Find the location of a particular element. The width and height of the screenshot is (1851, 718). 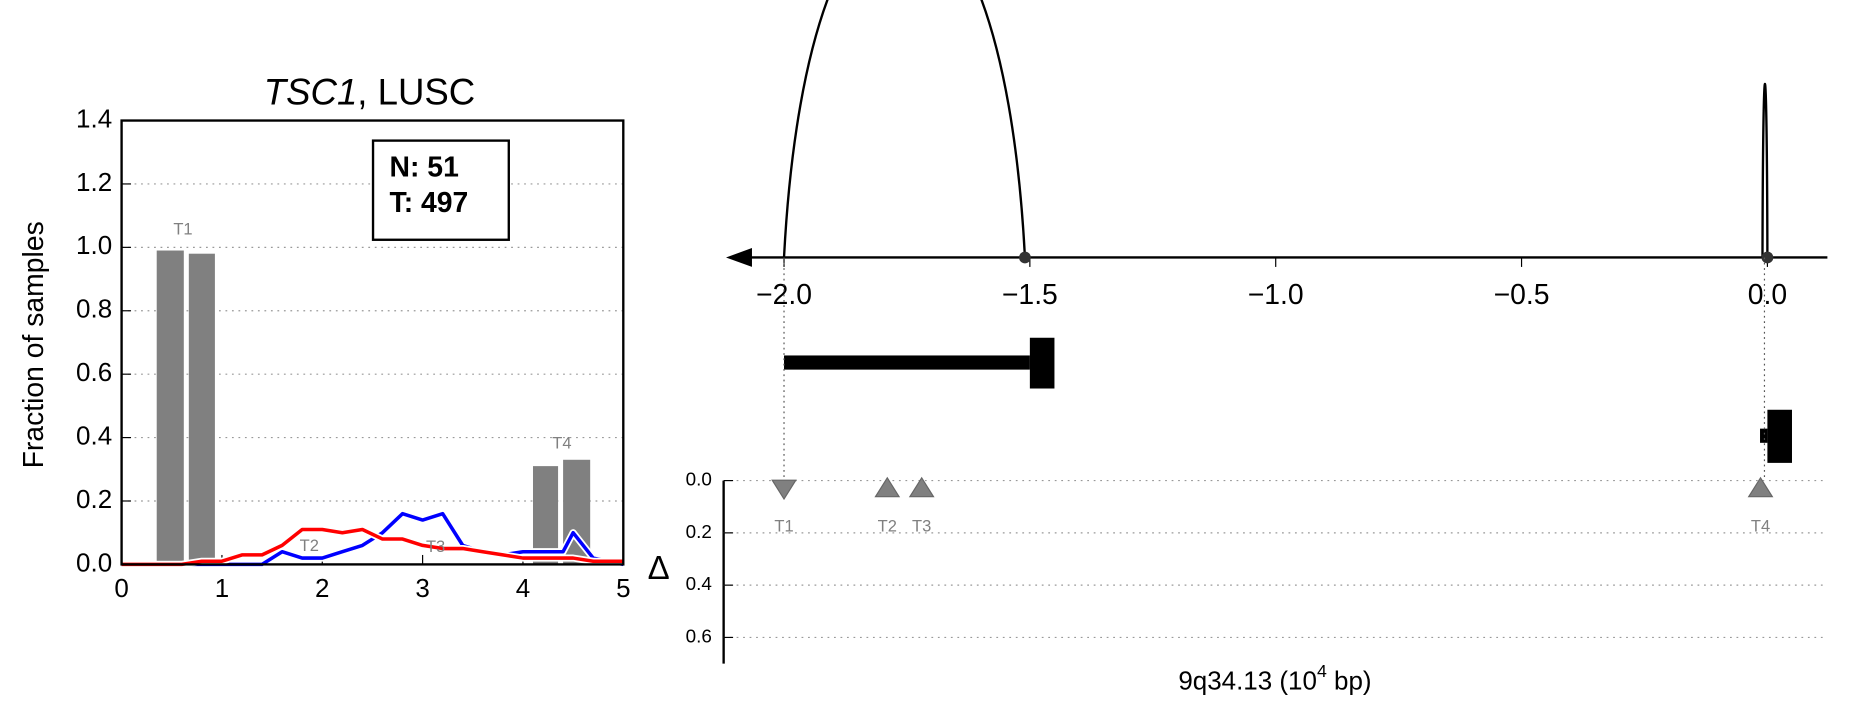

annotation: T: 497 is located at coordinates (429, 203).